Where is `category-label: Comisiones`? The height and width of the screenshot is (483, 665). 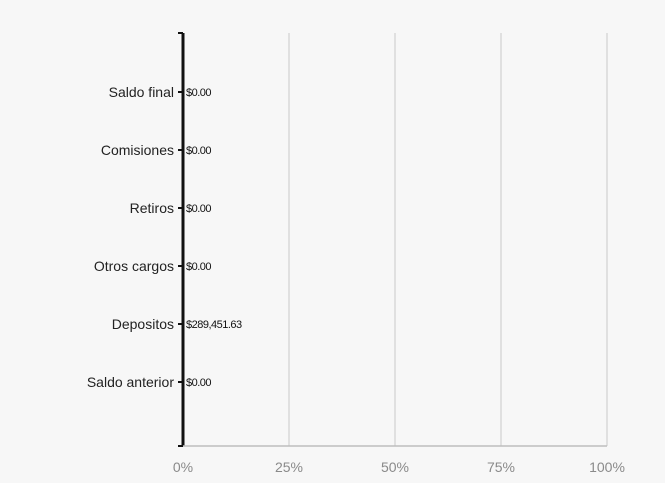
category-label: Comisiones is located at coordinates (137, 150).